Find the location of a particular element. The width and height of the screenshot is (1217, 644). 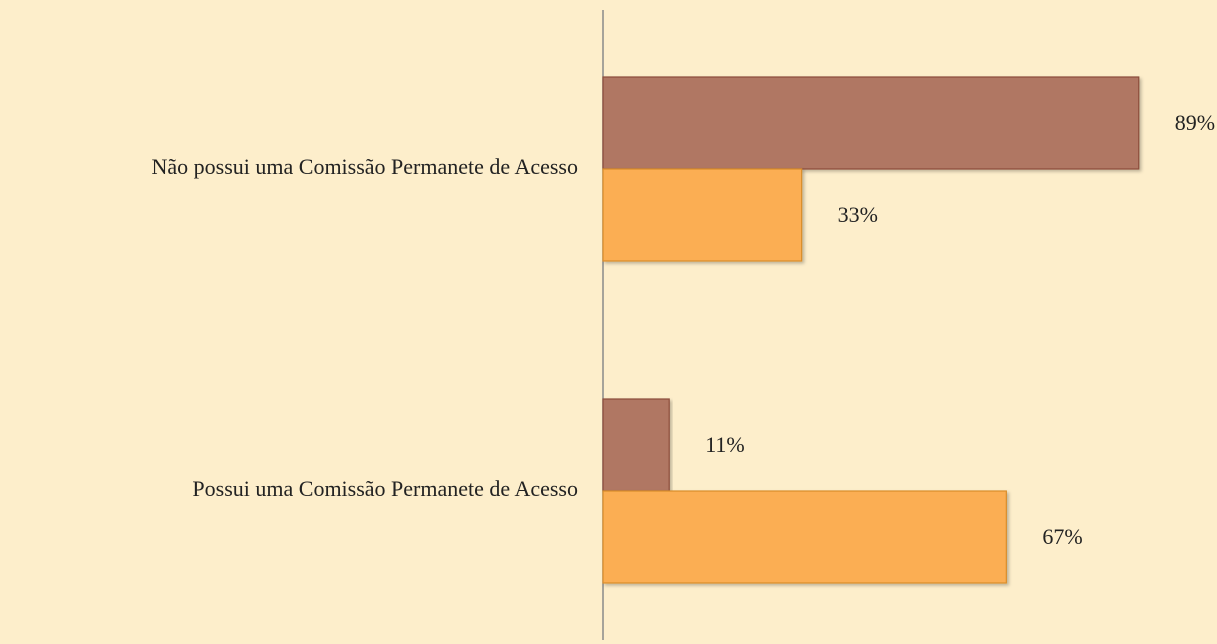

value-label: 89% is located at coordinates (1195, 122).